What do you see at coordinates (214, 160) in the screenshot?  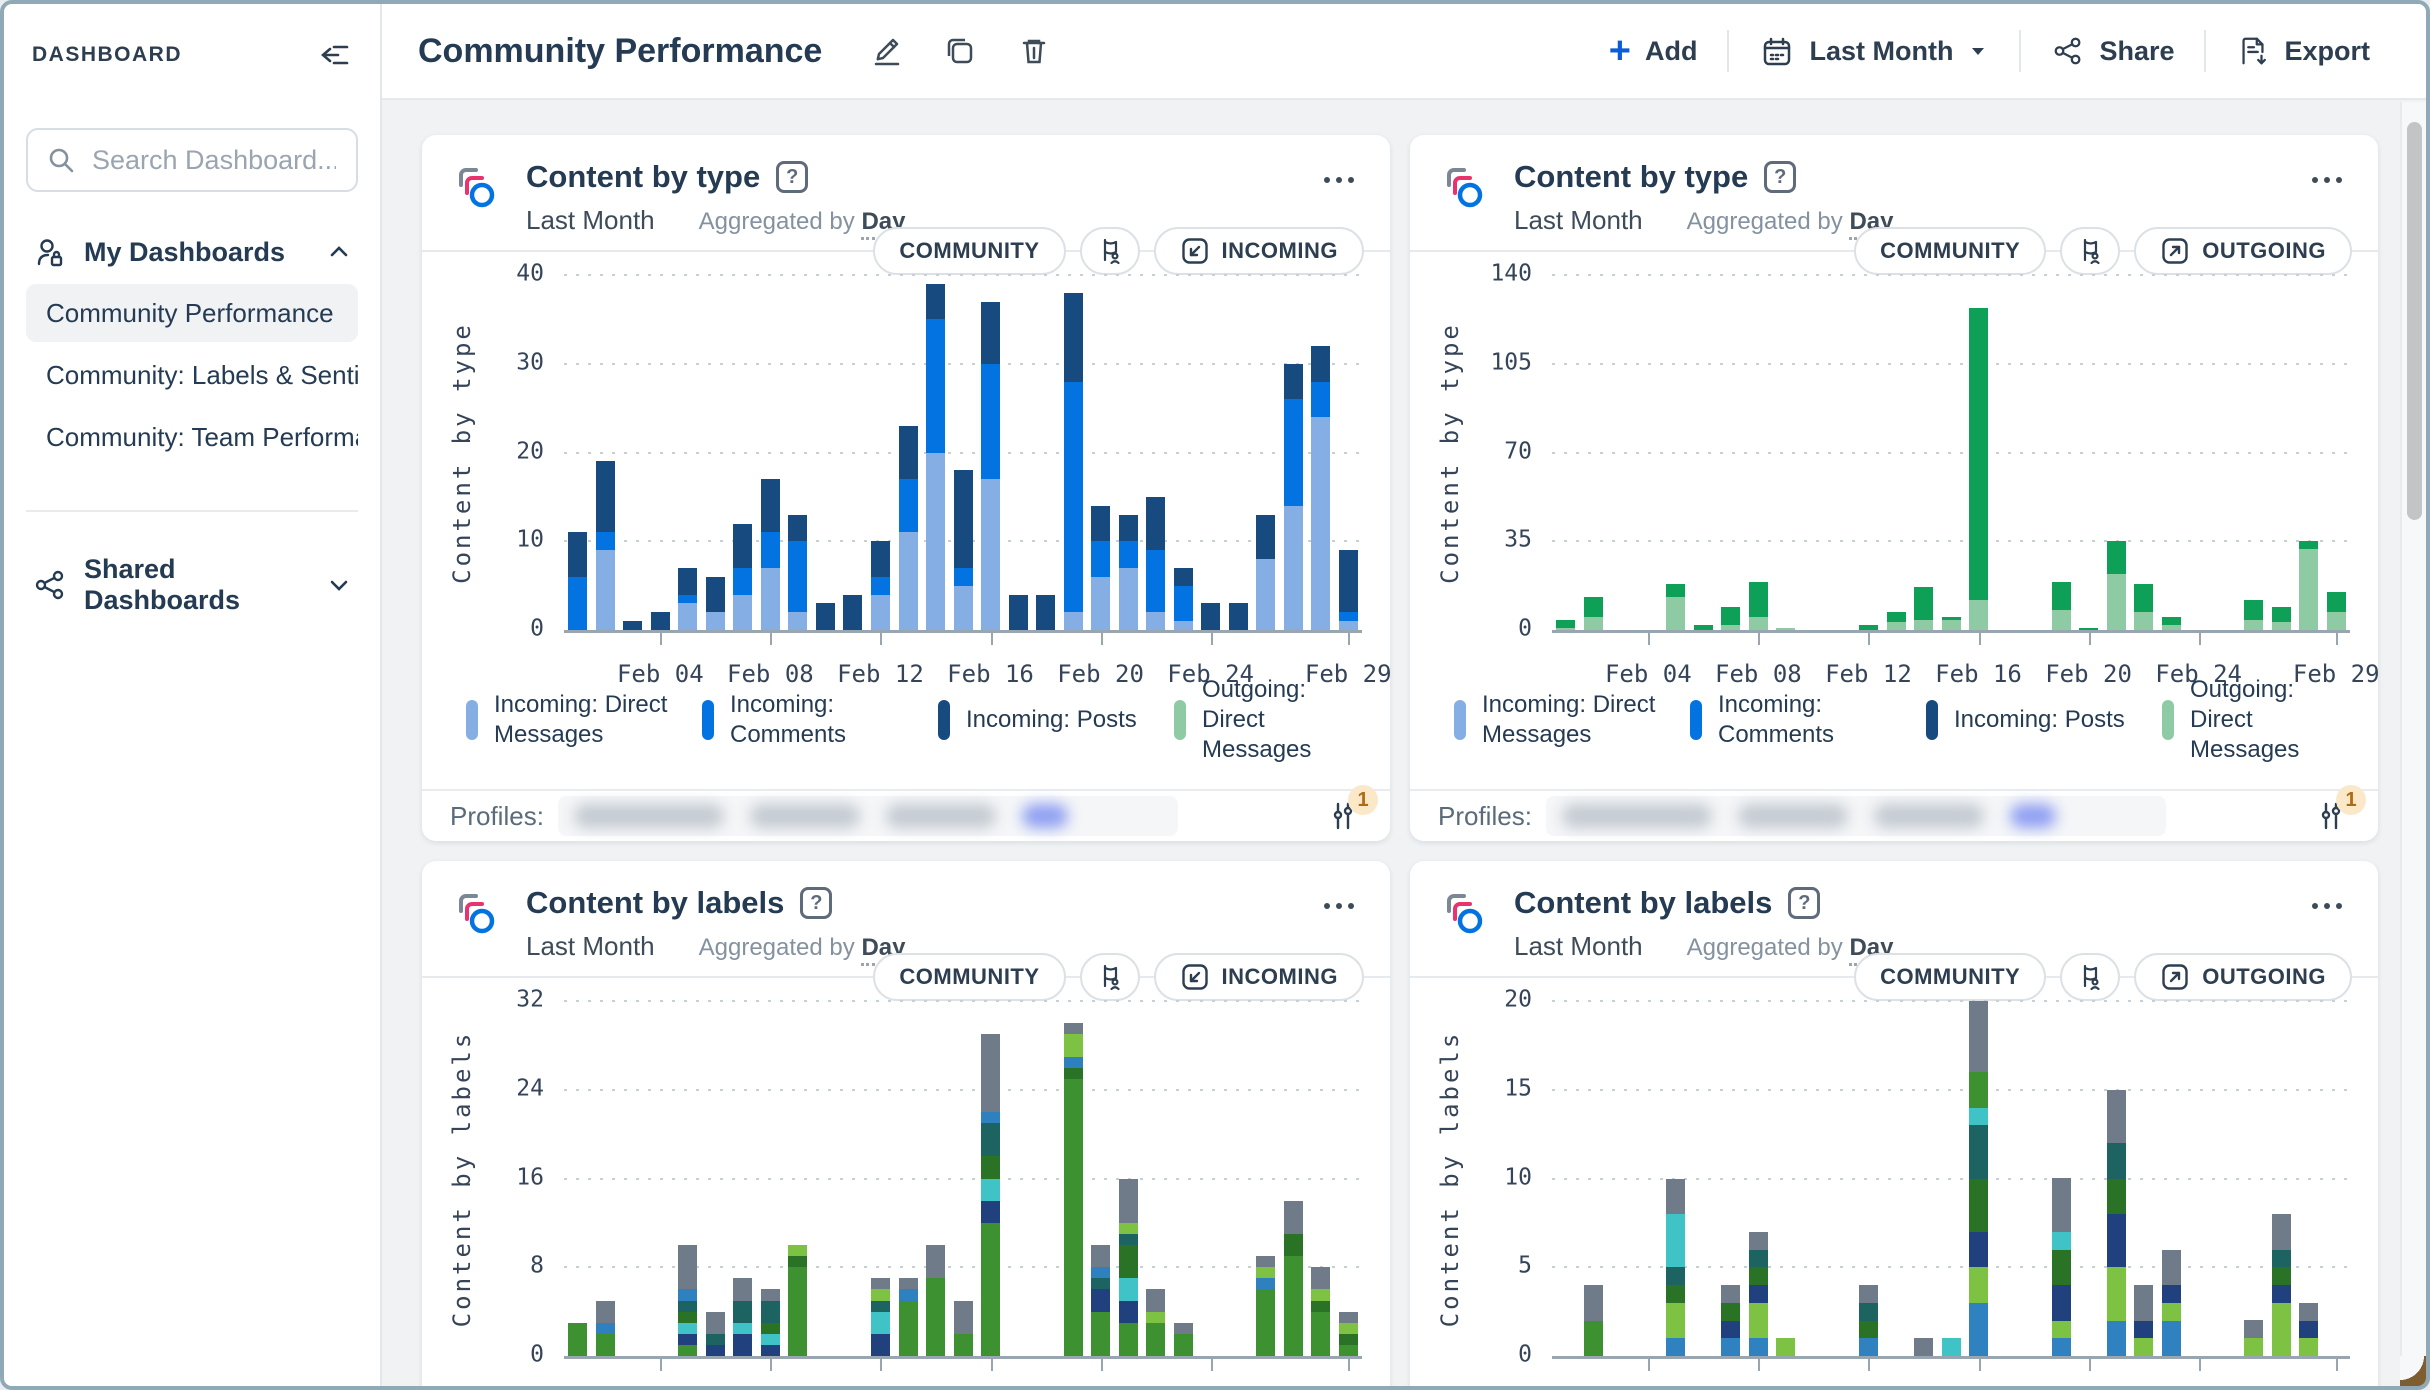 I see `search-input` at bounding box center [214, 160].